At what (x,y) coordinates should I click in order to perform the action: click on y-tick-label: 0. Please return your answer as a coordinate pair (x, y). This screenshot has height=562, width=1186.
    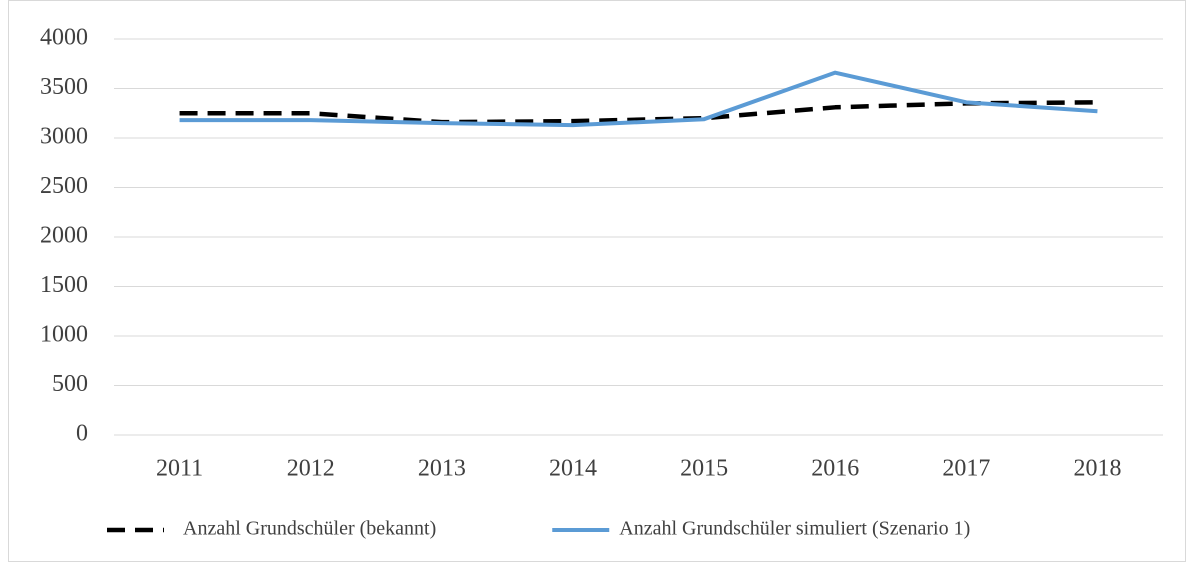
    Looking at the image, I should click on (82, 434).